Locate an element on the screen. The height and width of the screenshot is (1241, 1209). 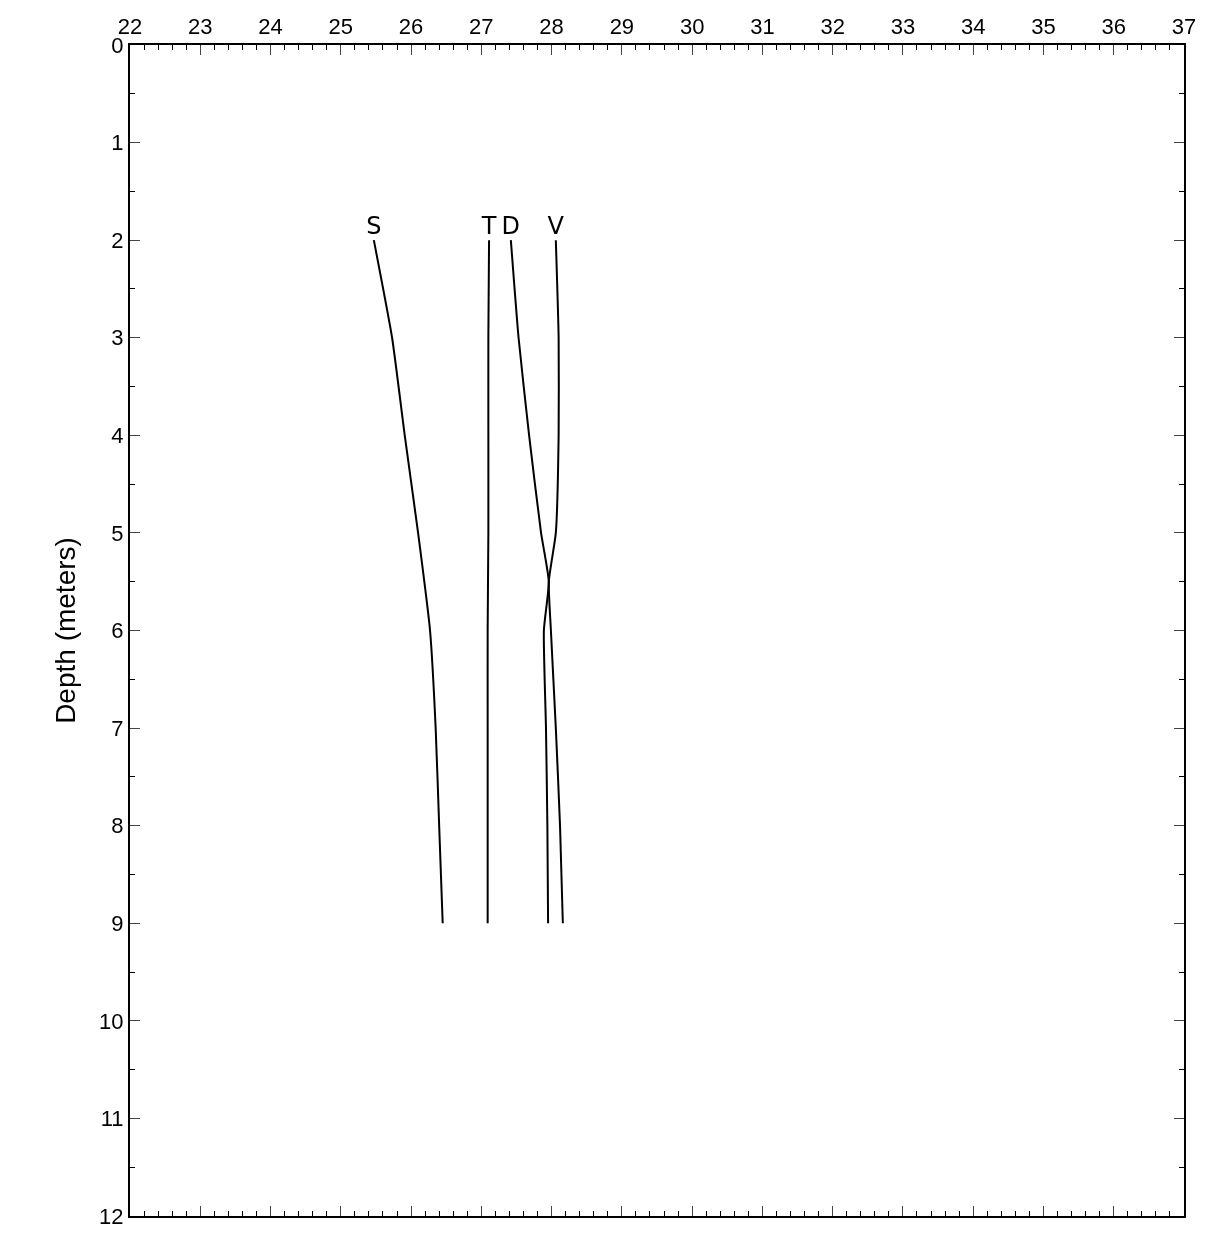
x-tick-label: 30 is located at coordinates (692, 27).